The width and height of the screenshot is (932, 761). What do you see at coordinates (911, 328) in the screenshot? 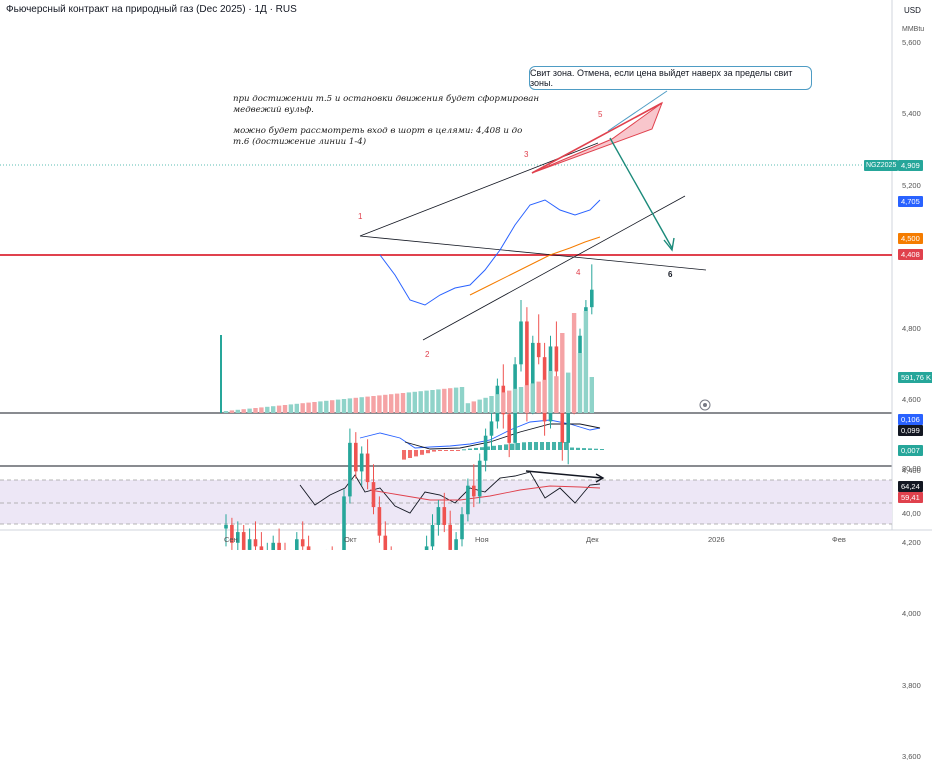
I see `price-tick: 4,800` at bounding box center [911, 328].